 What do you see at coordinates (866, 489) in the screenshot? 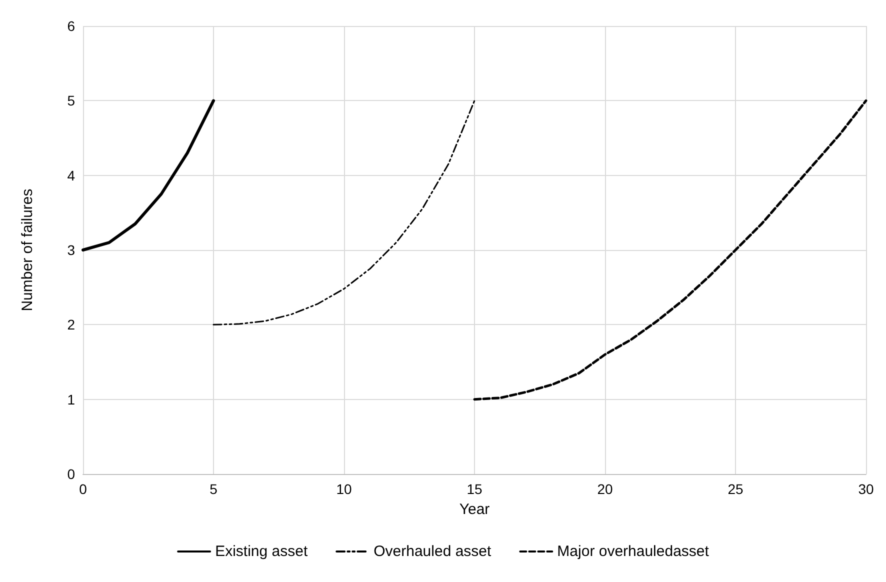
I see `x-tick-label: 30` at bounding box center [866, 489].